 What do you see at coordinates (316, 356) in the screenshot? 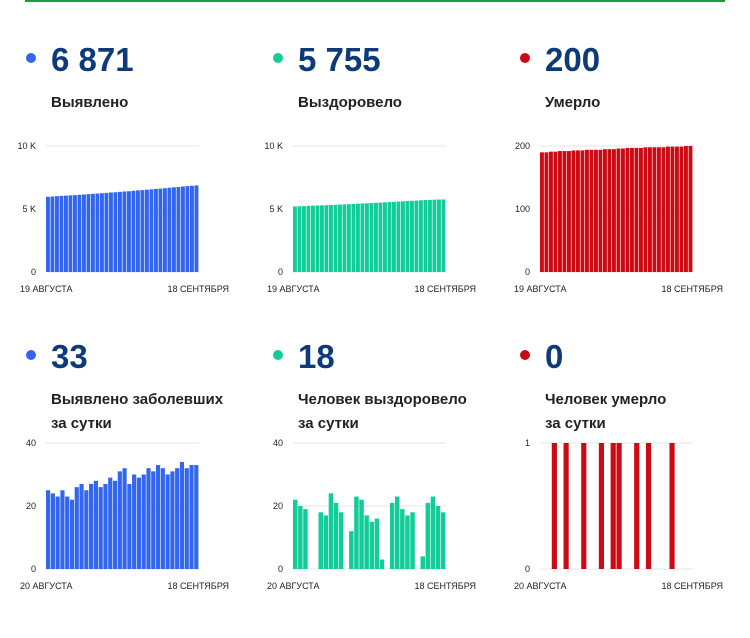
I see `stat-value: 18` at bounding box center [316, 356].